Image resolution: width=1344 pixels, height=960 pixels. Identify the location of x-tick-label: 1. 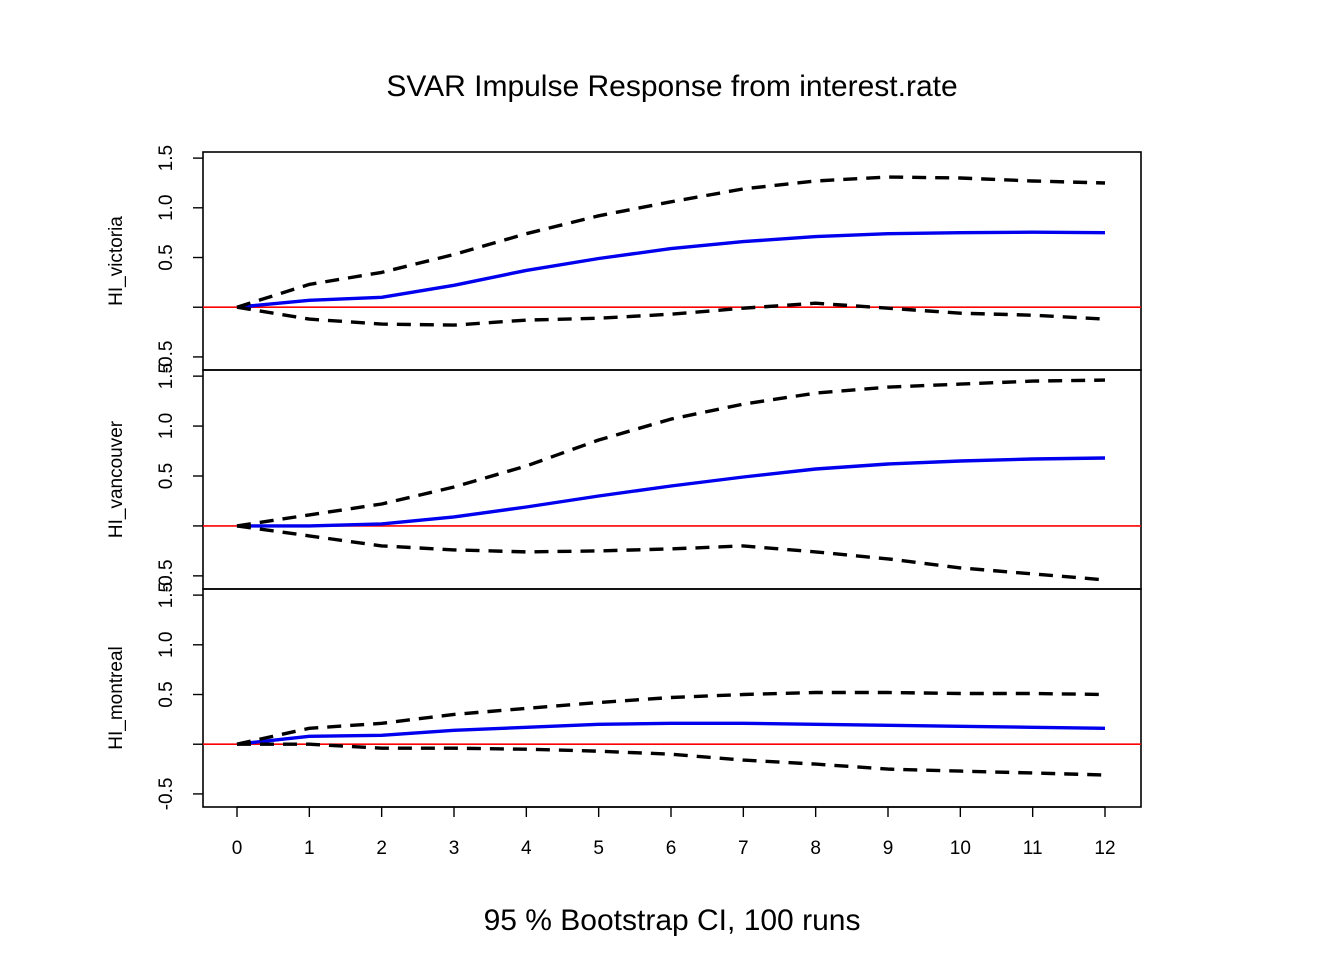
(309, 848).